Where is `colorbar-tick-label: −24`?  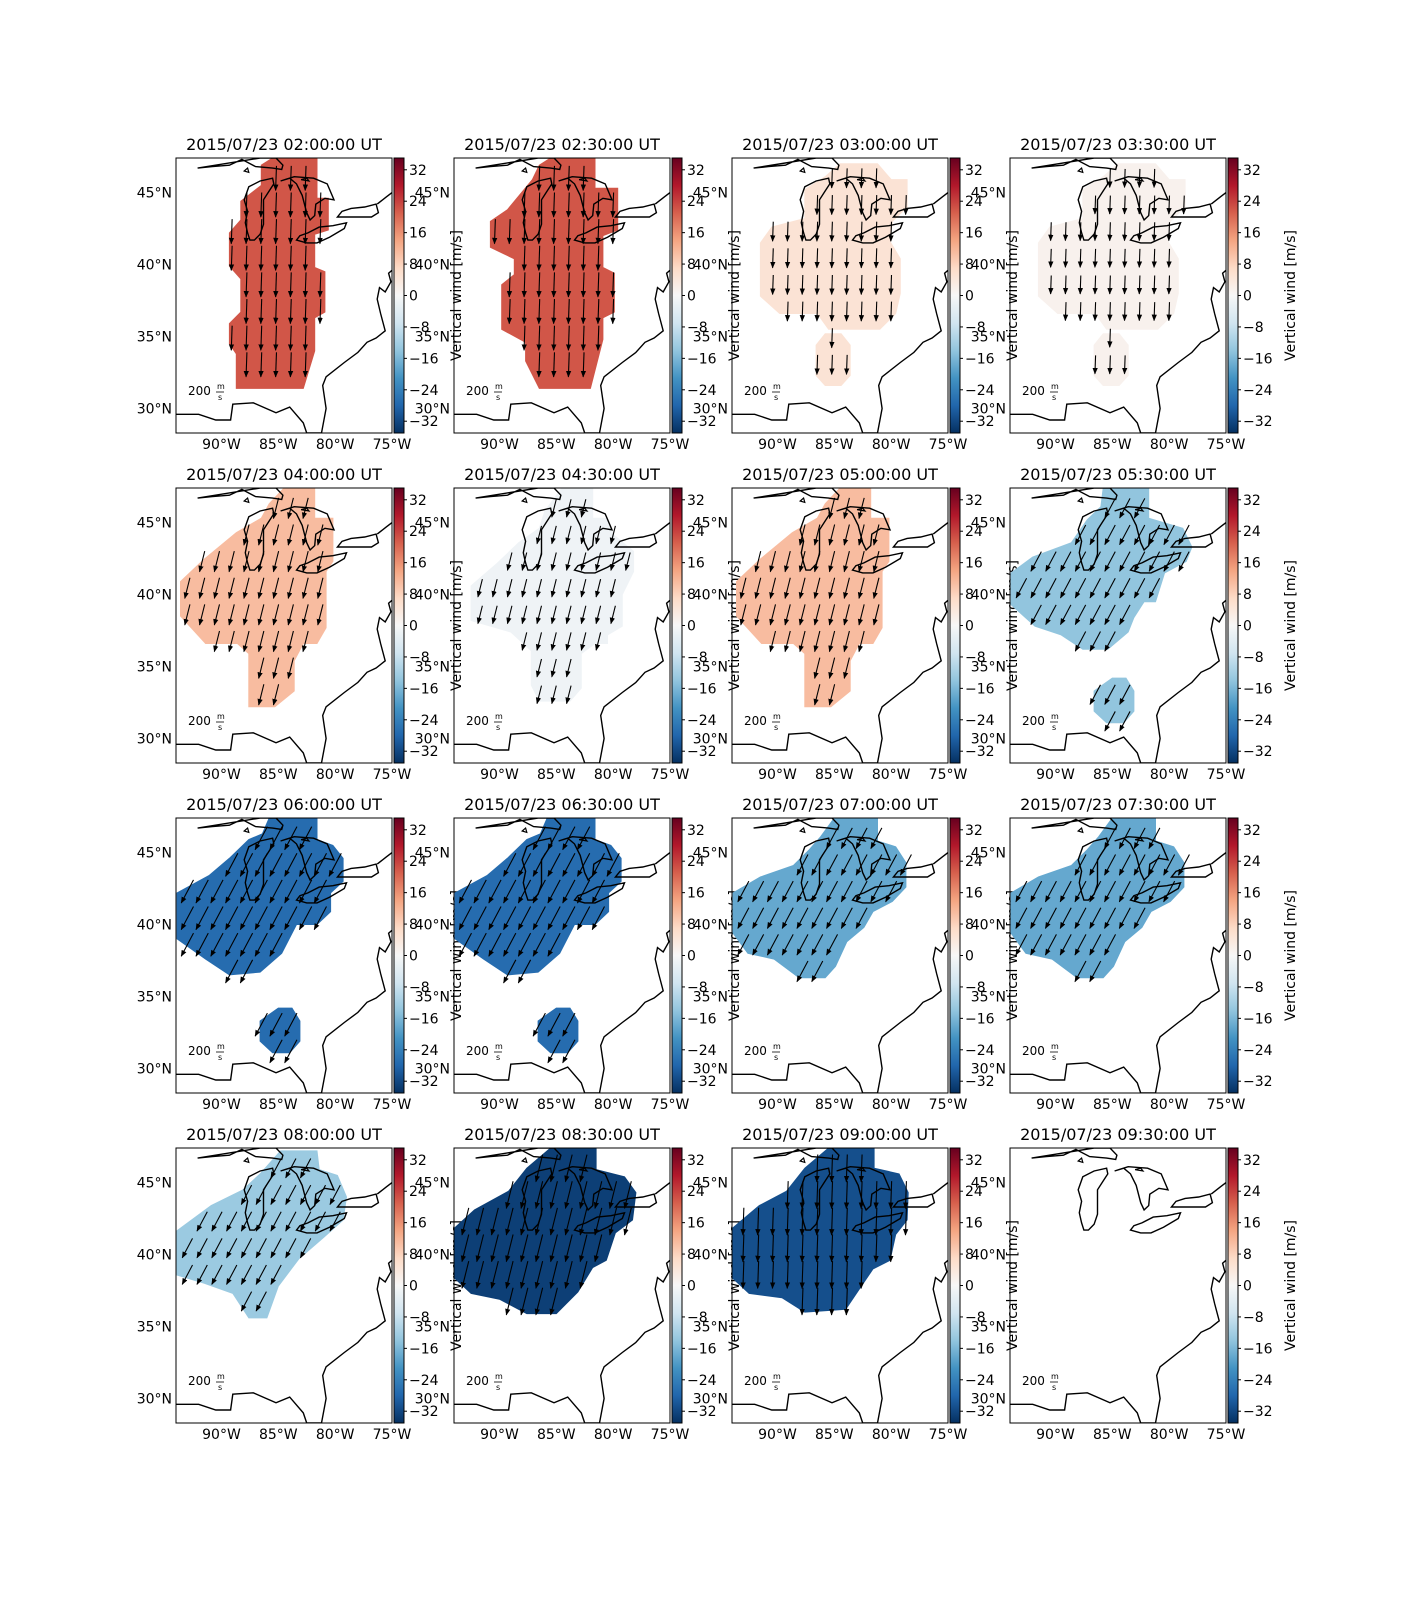
colorbar-tick-label: −24 is located at coordinates (424, 1051).